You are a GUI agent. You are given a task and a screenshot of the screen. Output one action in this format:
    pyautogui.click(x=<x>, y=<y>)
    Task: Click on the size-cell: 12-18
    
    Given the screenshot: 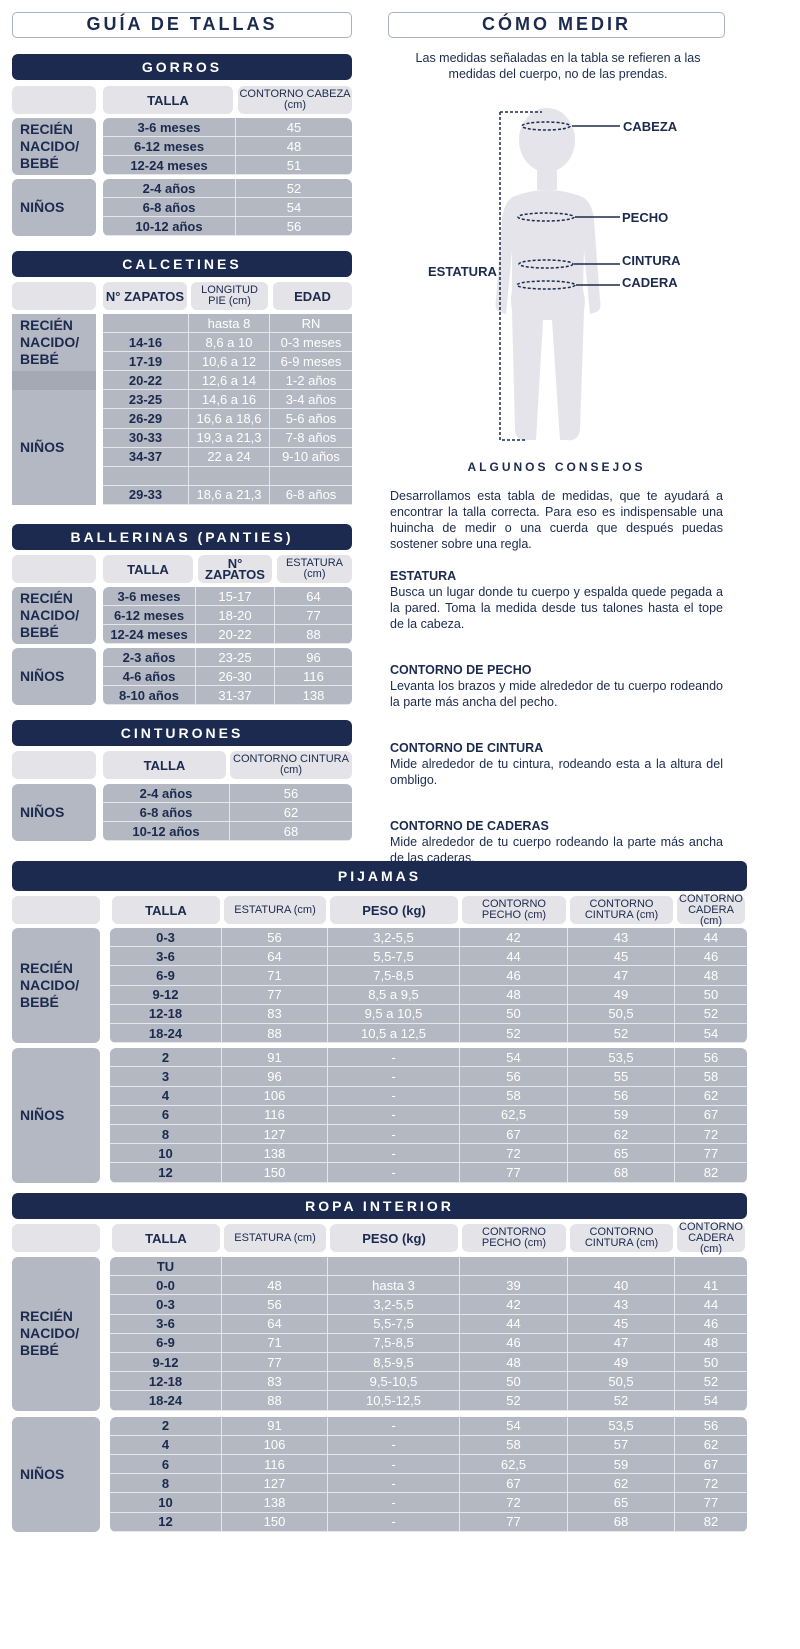 What is the action you would take?
    pyautogui.click(x=166, y=1382)
    